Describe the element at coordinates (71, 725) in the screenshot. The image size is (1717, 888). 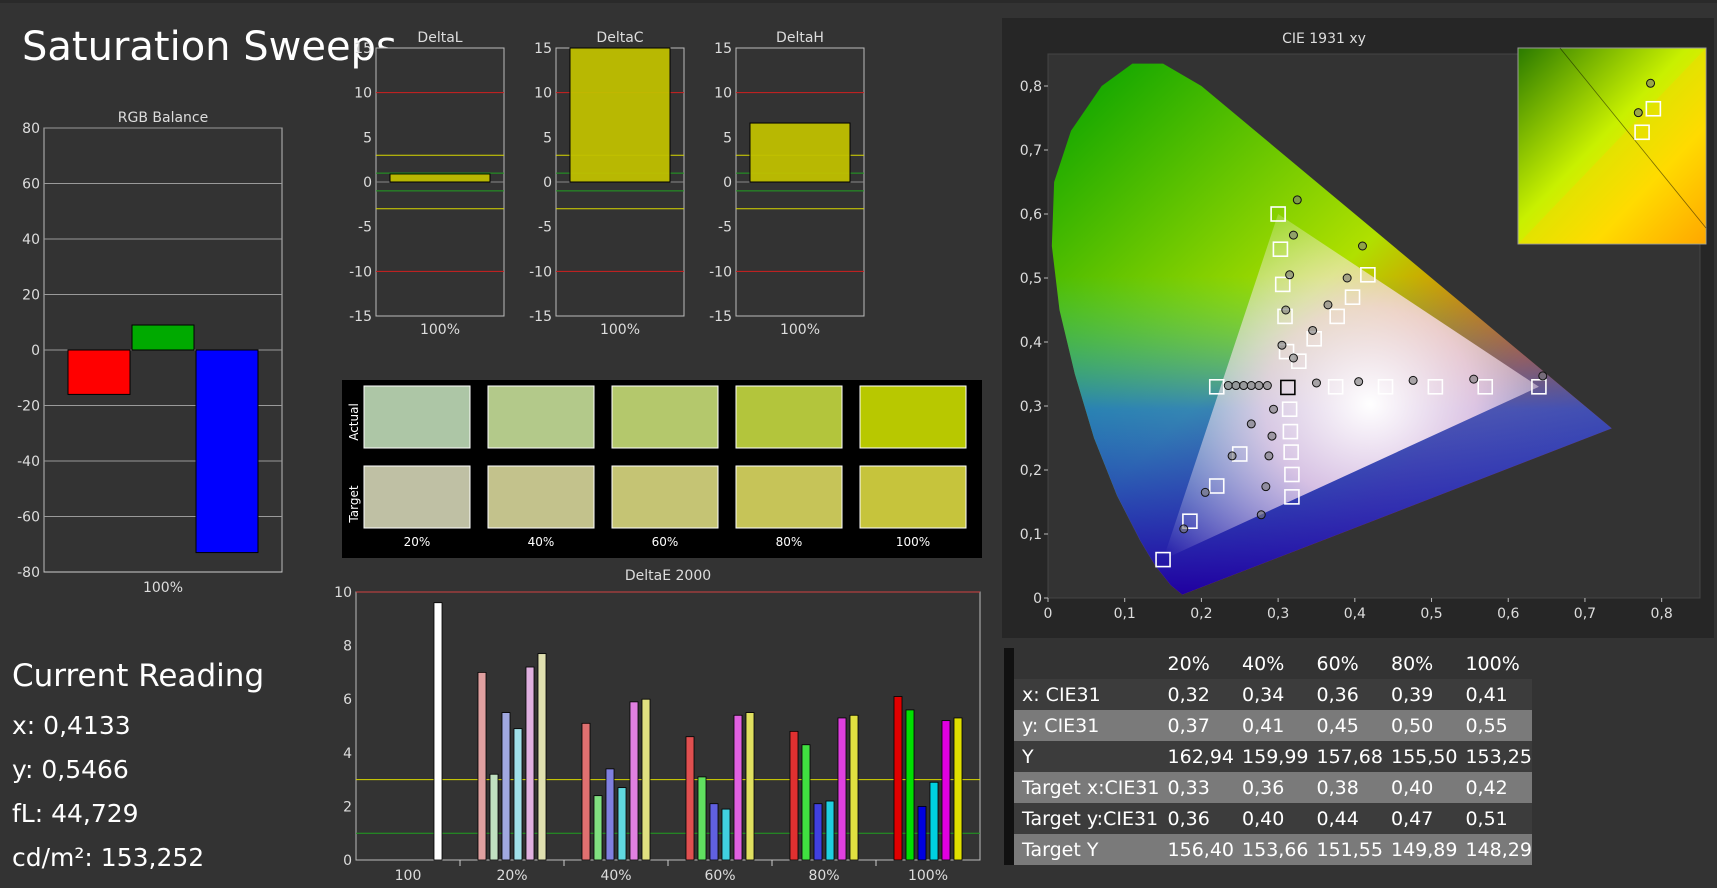
I see `reading-x: x: 0,4133` at that location.